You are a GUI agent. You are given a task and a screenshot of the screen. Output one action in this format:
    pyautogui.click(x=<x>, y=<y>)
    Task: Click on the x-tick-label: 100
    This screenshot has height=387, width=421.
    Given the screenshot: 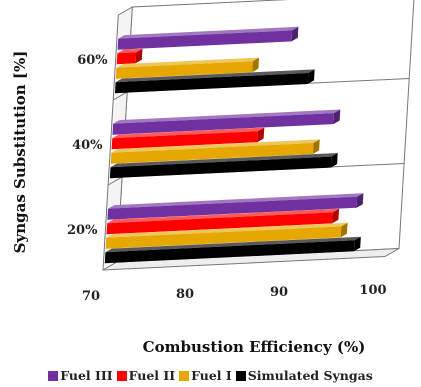 What is the action you would take?
    pyautogui.click(x=372, y=290)
    